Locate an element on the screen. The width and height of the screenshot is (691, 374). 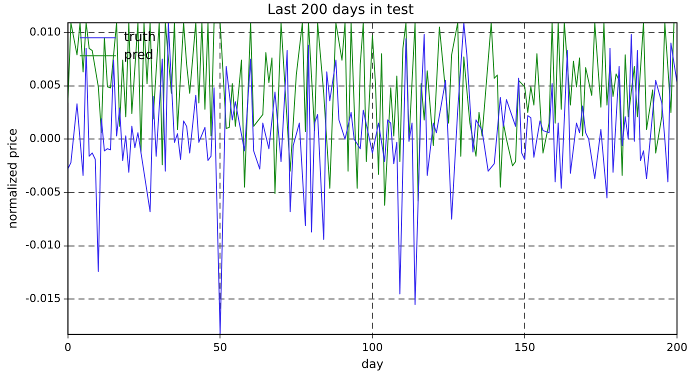
x-tick-label: 100 is located at coordinates (372, 347).